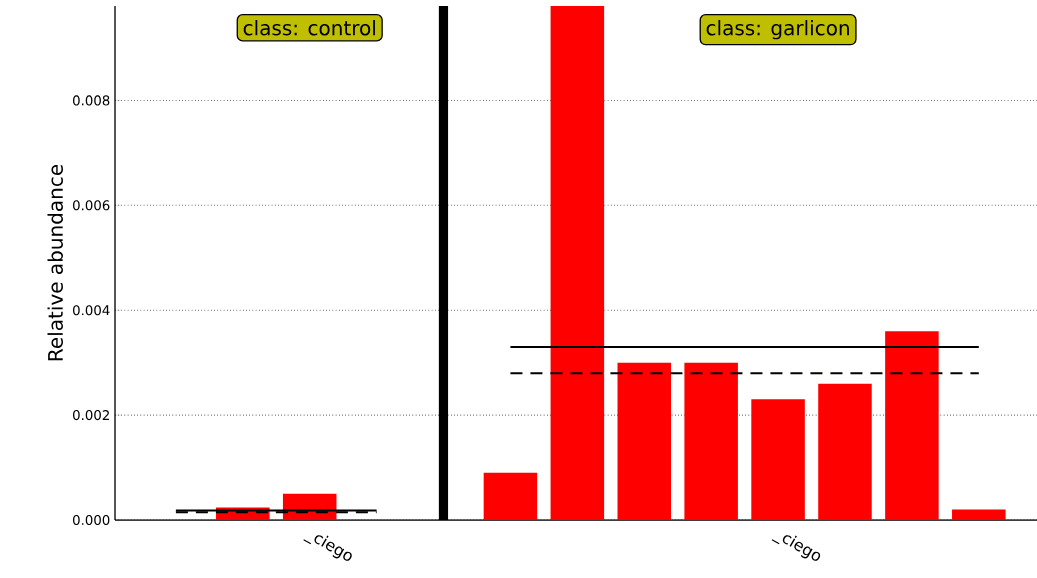 Image resolution: width=1037 pixels, height=578 pixels. Describe the element at coordinates (91, 415) in the screenshot. I see `y-tick-label: 0.002` at that location.